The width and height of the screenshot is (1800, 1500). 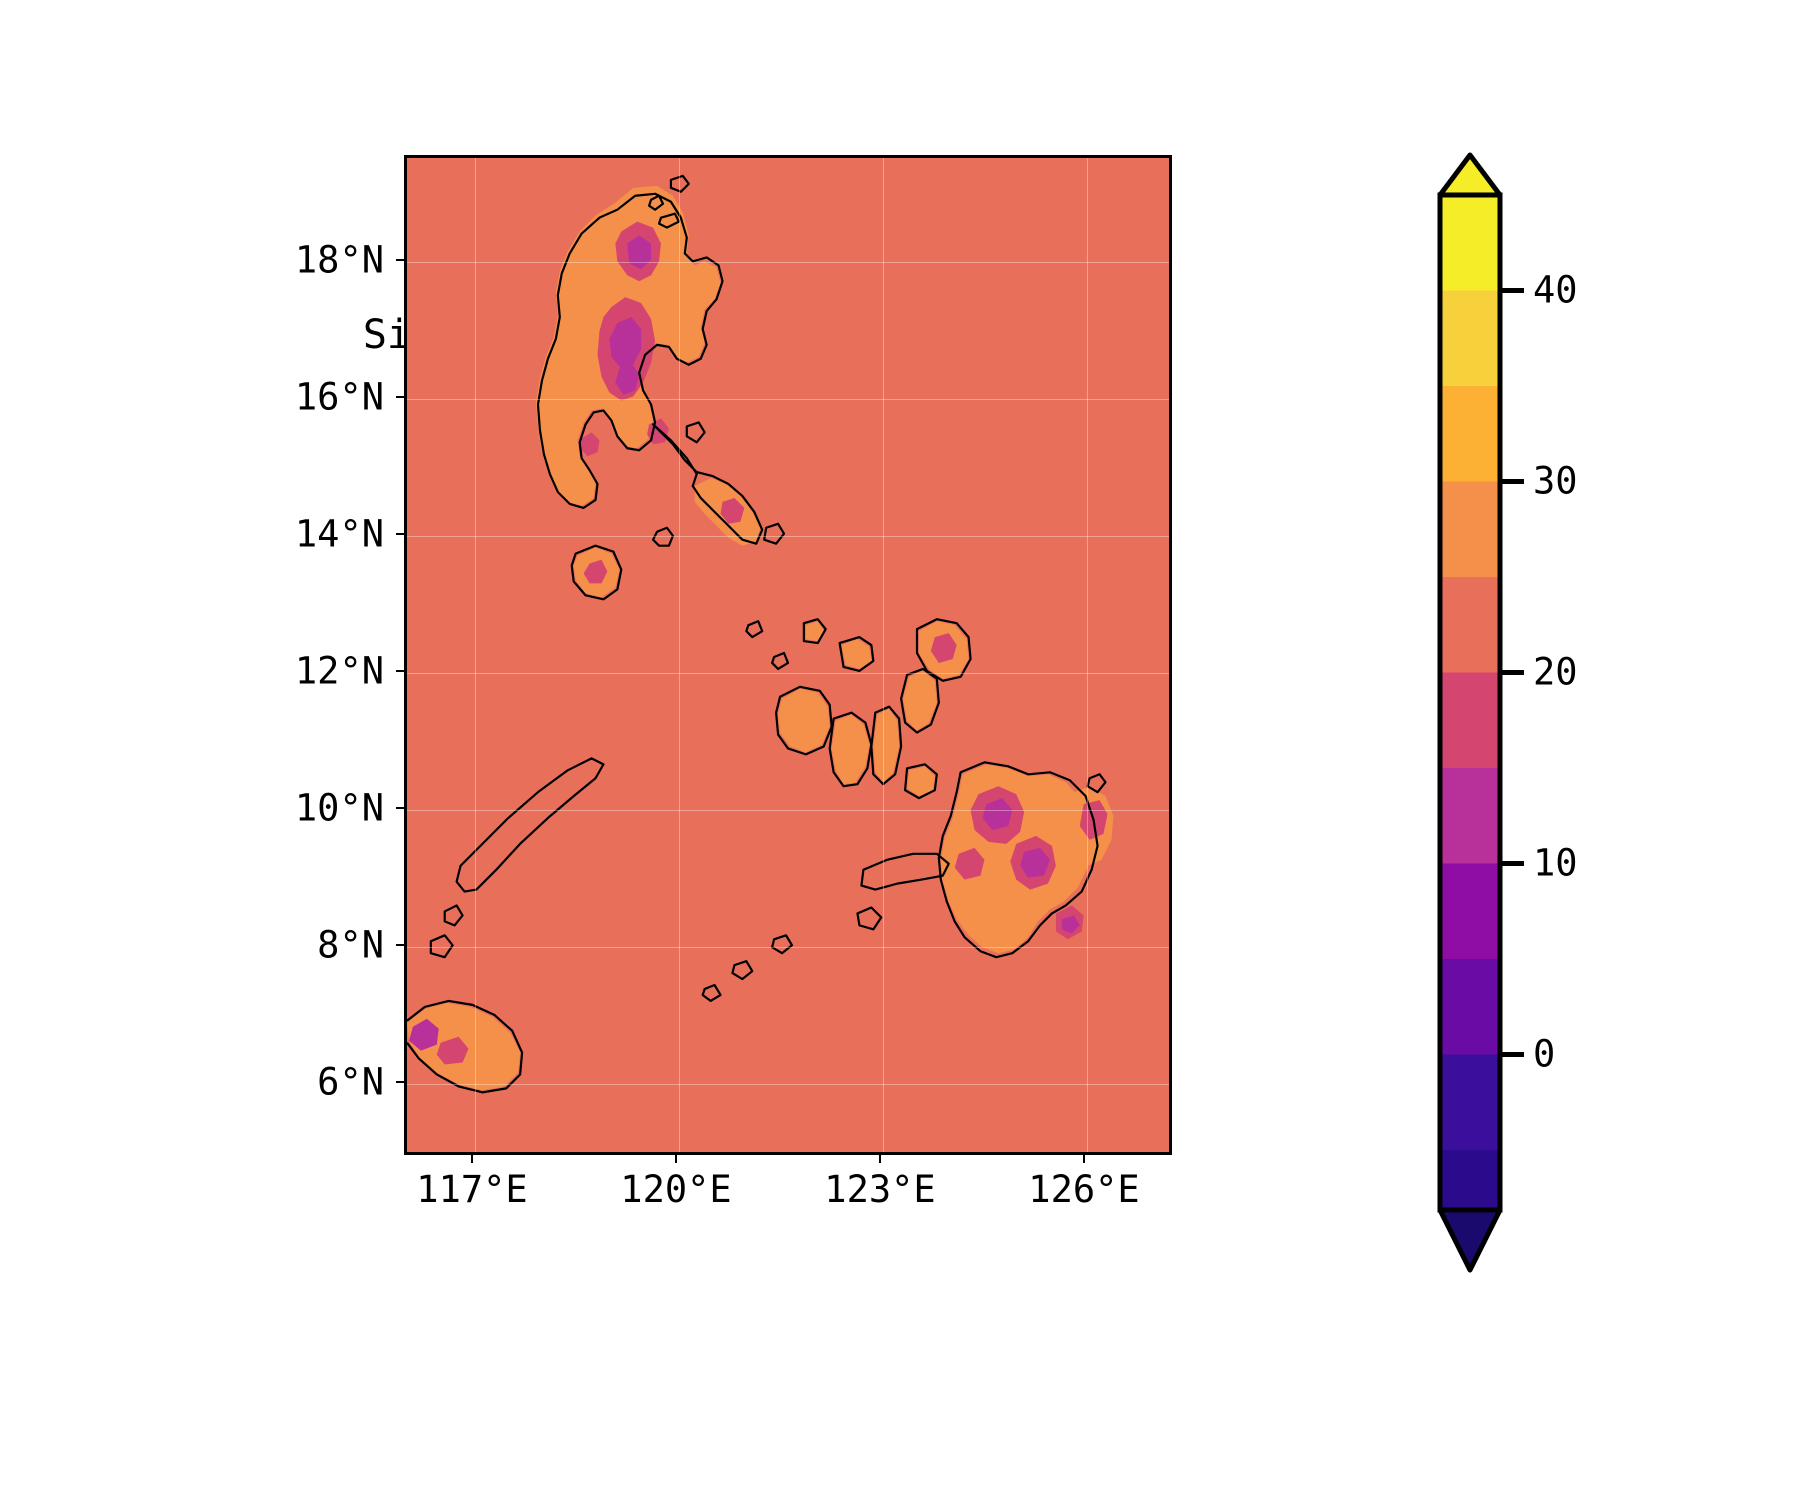 I want to click on colorbar-tick-0: 0, so click(x=1544, y=1054).